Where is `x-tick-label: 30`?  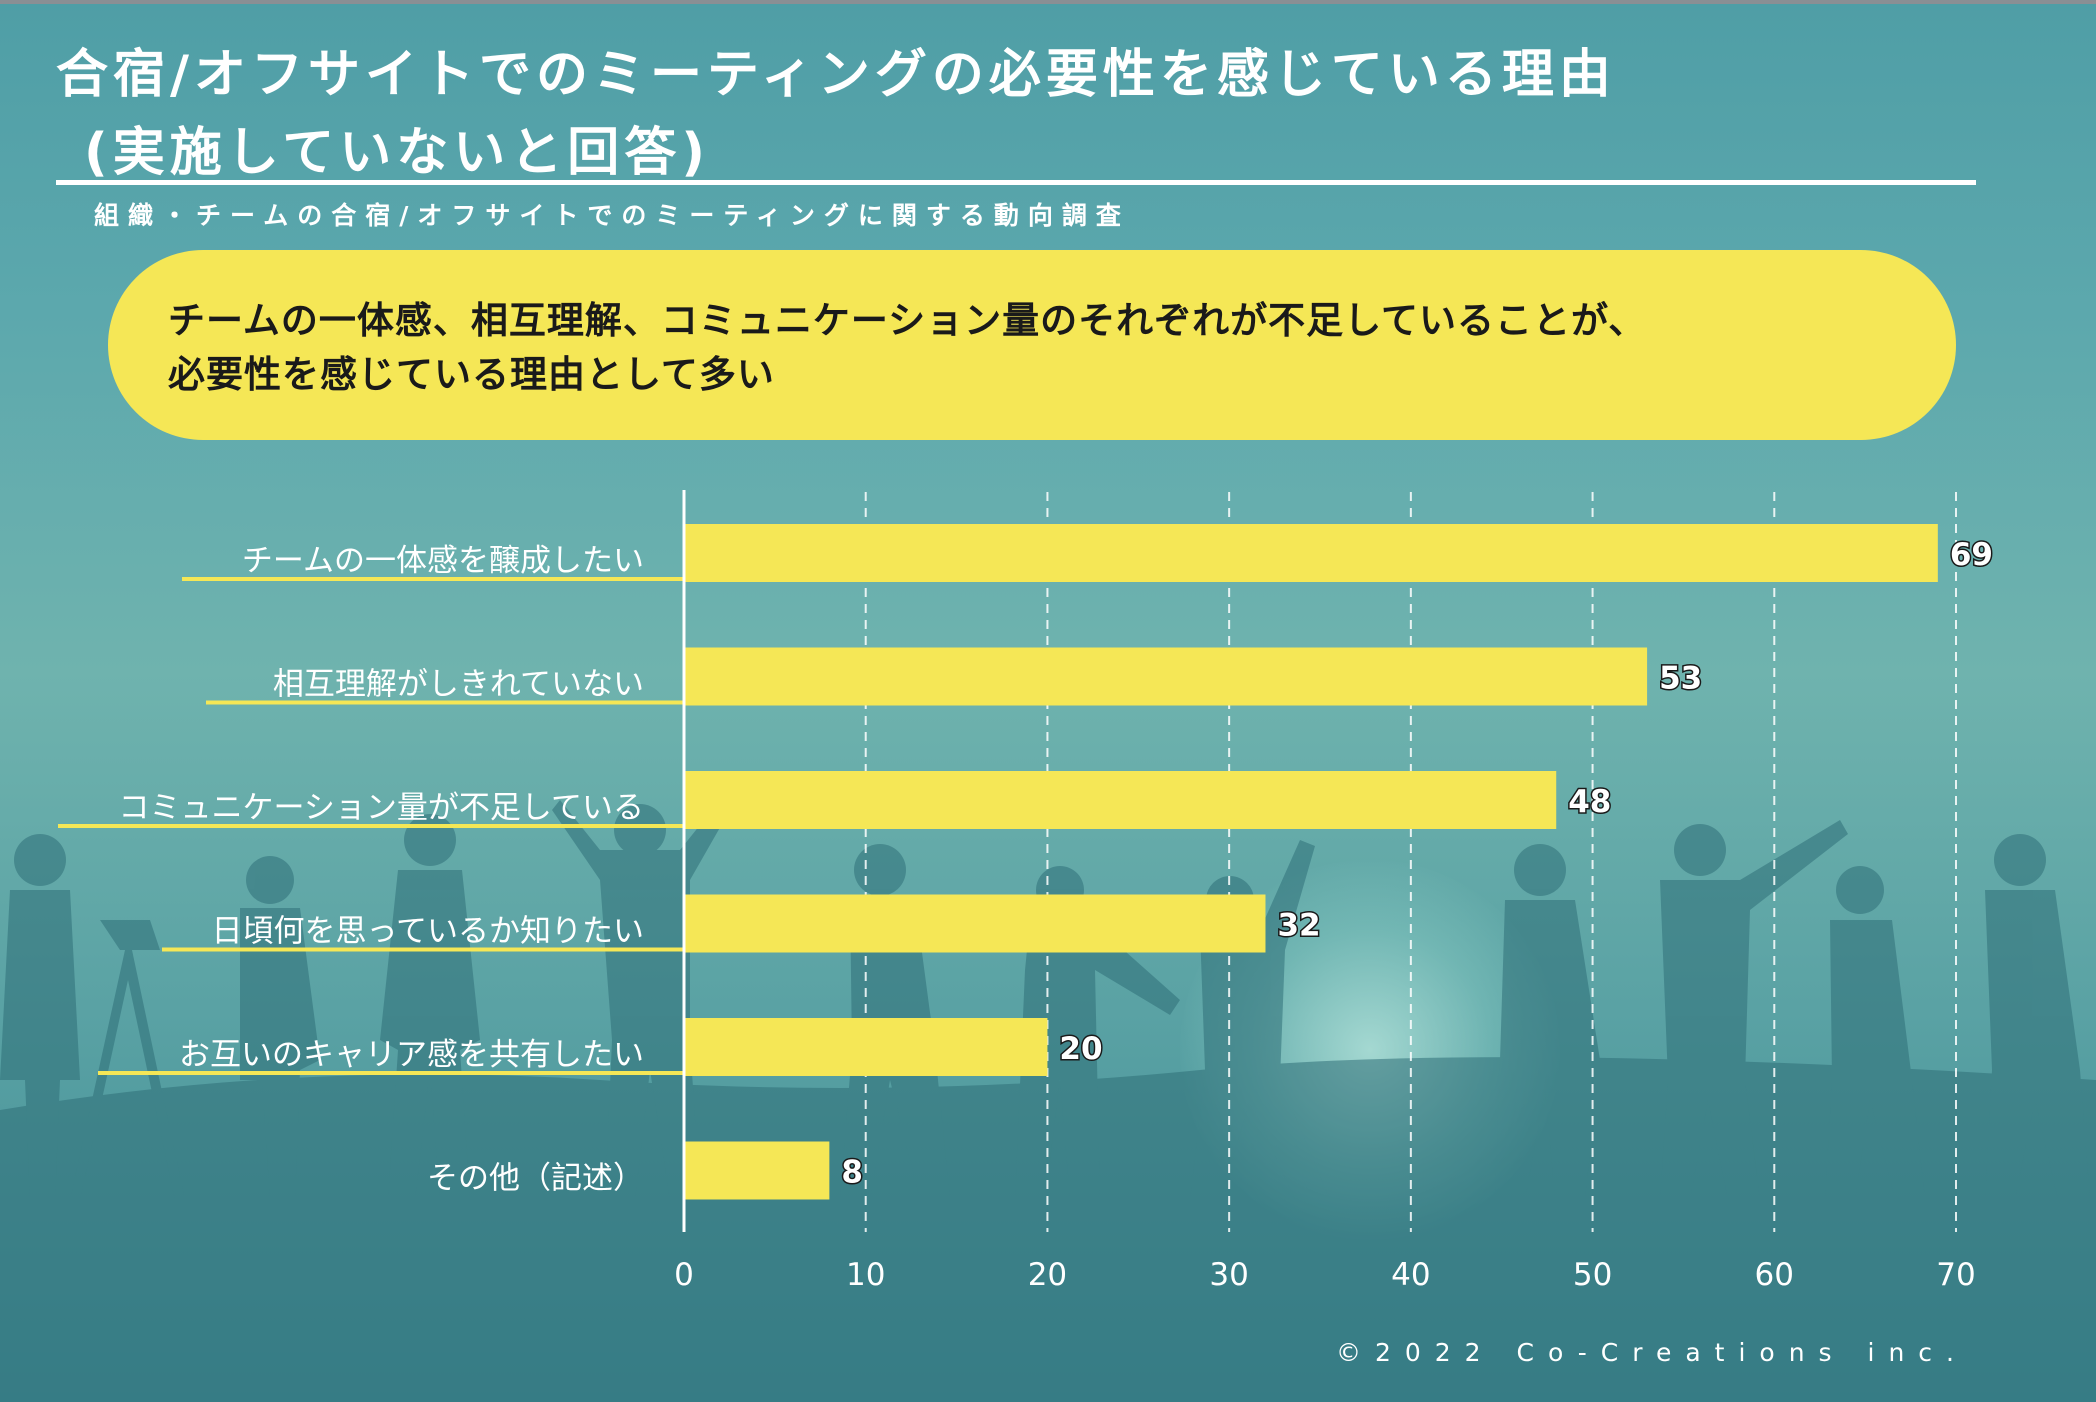 x-tick-label: 30 is located at coordinates (1228, 1275).